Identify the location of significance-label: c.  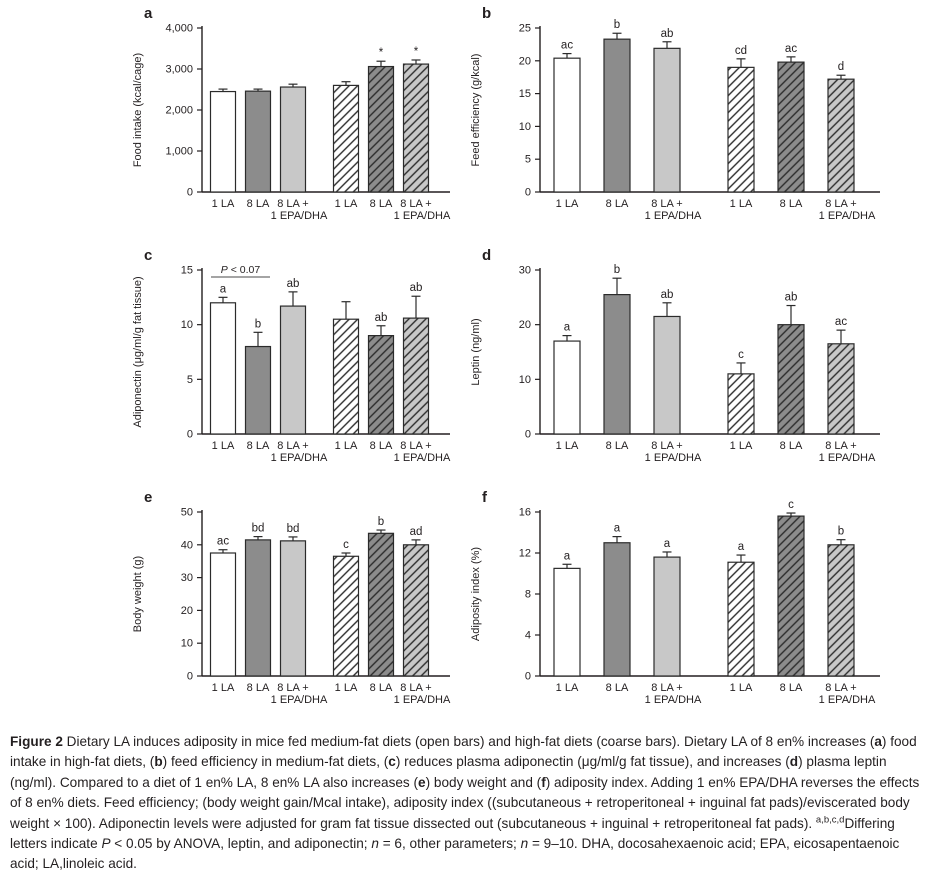
(741, 355).